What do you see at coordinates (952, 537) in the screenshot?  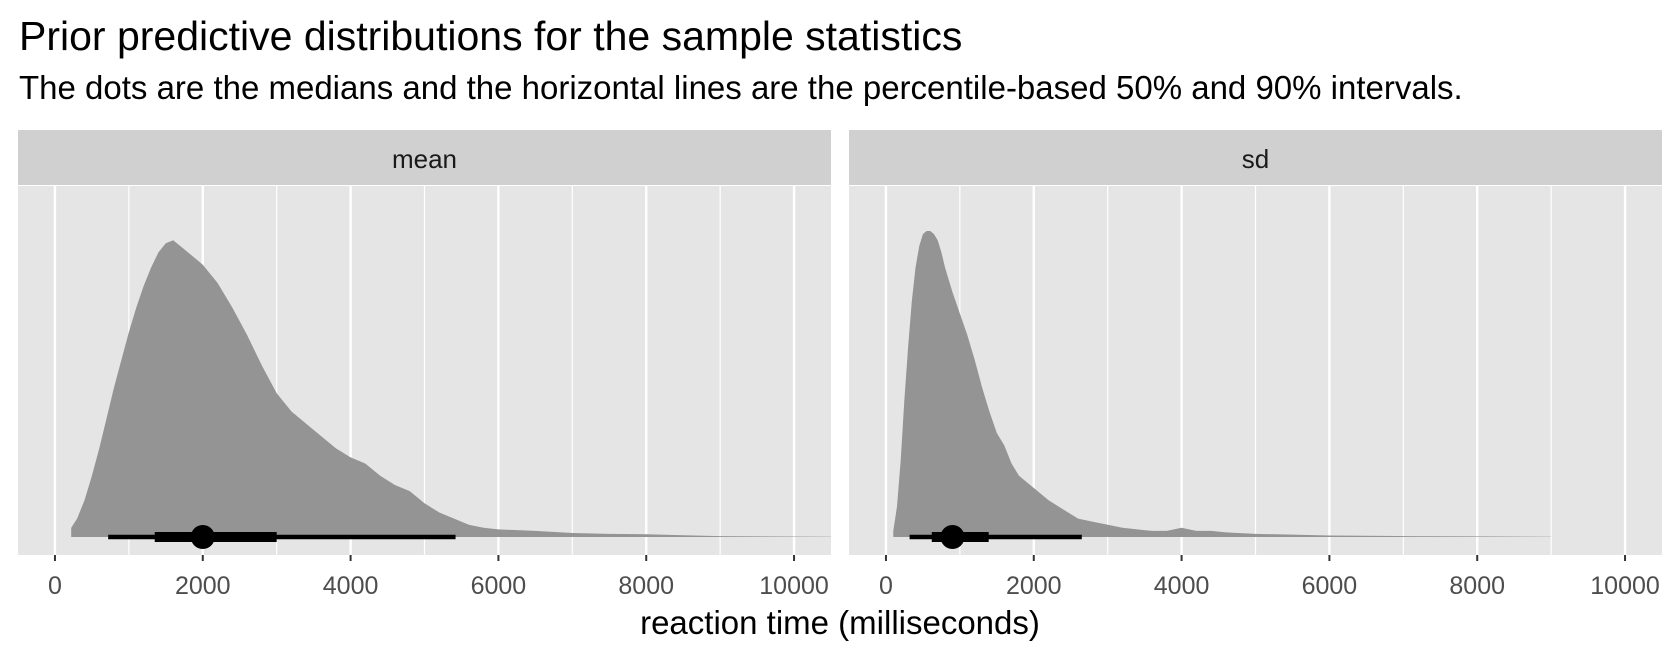 I see `median-point-sd` at bounding box center [952, 537].